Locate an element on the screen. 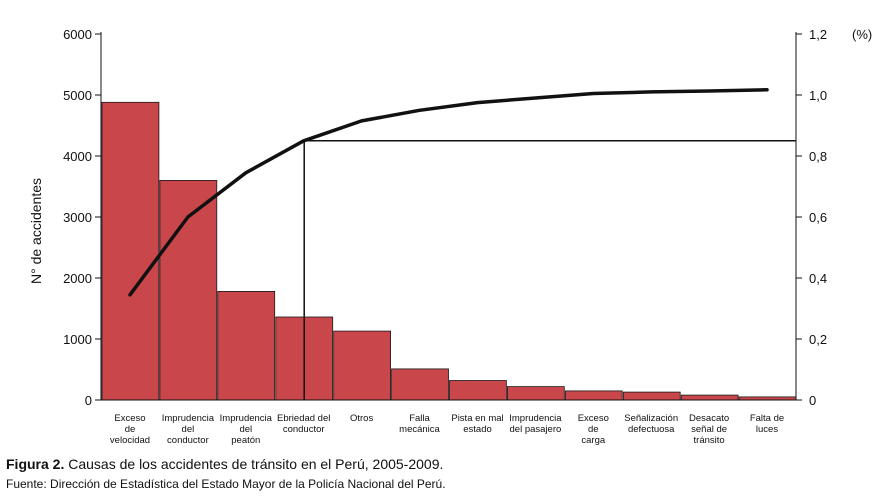 The image size is (886, 503). category-label-9: Exceso de carga is located at coordinates (593, 429).